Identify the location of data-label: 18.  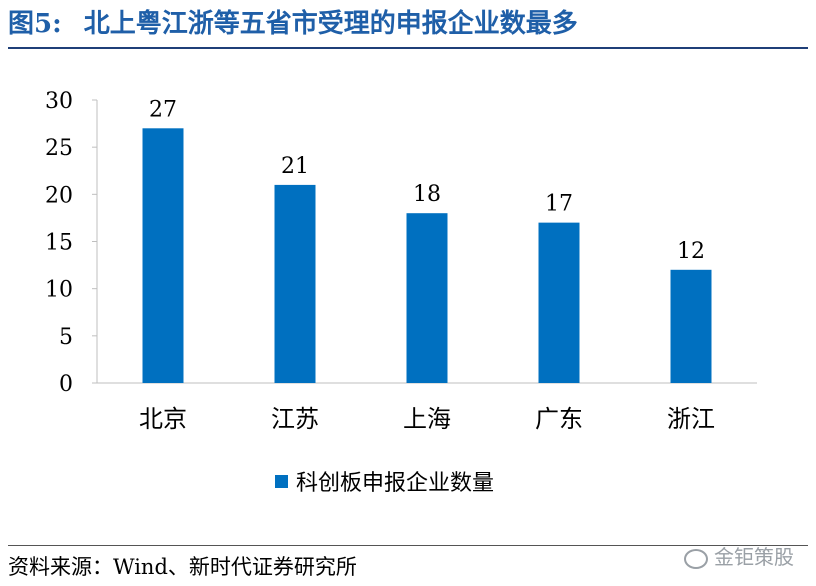
(427, 194).